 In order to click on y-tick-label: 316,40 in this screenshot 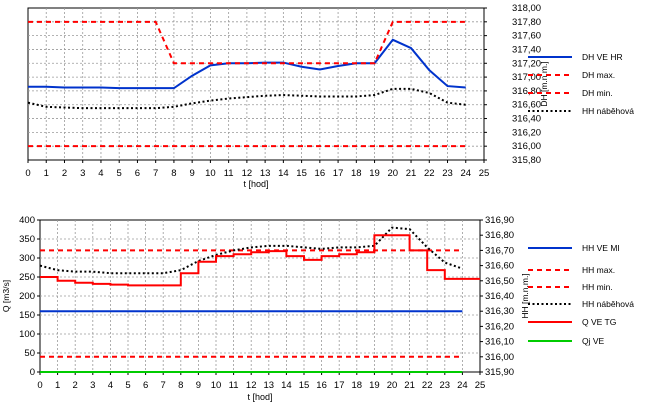, I will do `click(526, 119)`.